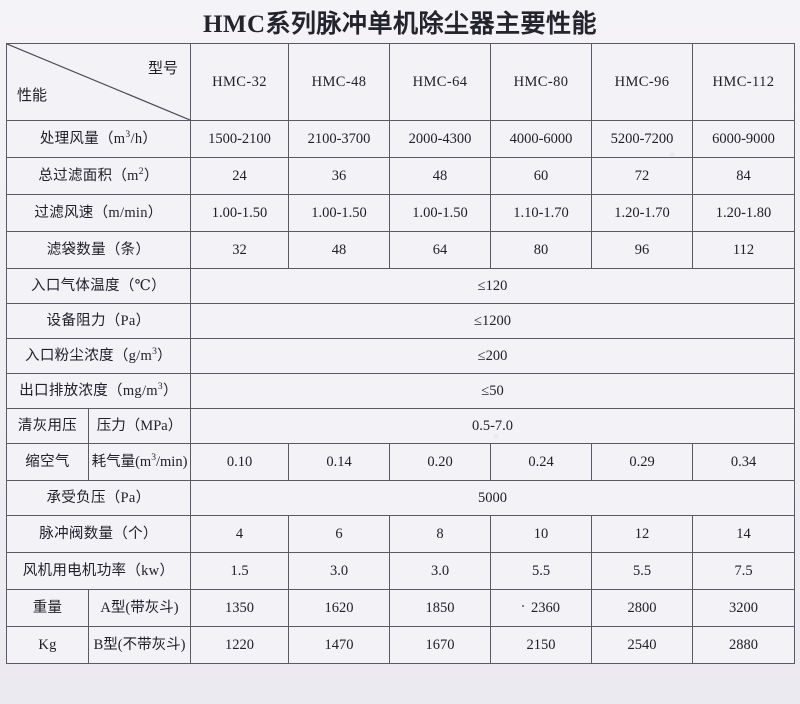 The width and height of the screenshot is (800, 704). I want to click on cell-r11-c5: 14, so click(743, 534).